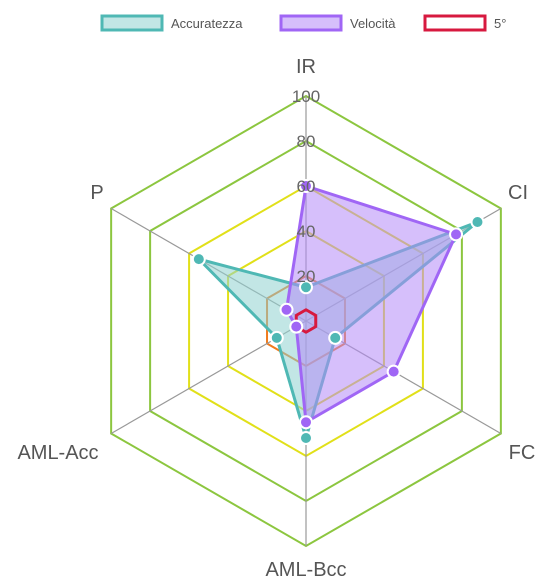  Describe the element at coordinates (276, 337) in the screenshot. I see `data-point-1-aml-acc` at that location.